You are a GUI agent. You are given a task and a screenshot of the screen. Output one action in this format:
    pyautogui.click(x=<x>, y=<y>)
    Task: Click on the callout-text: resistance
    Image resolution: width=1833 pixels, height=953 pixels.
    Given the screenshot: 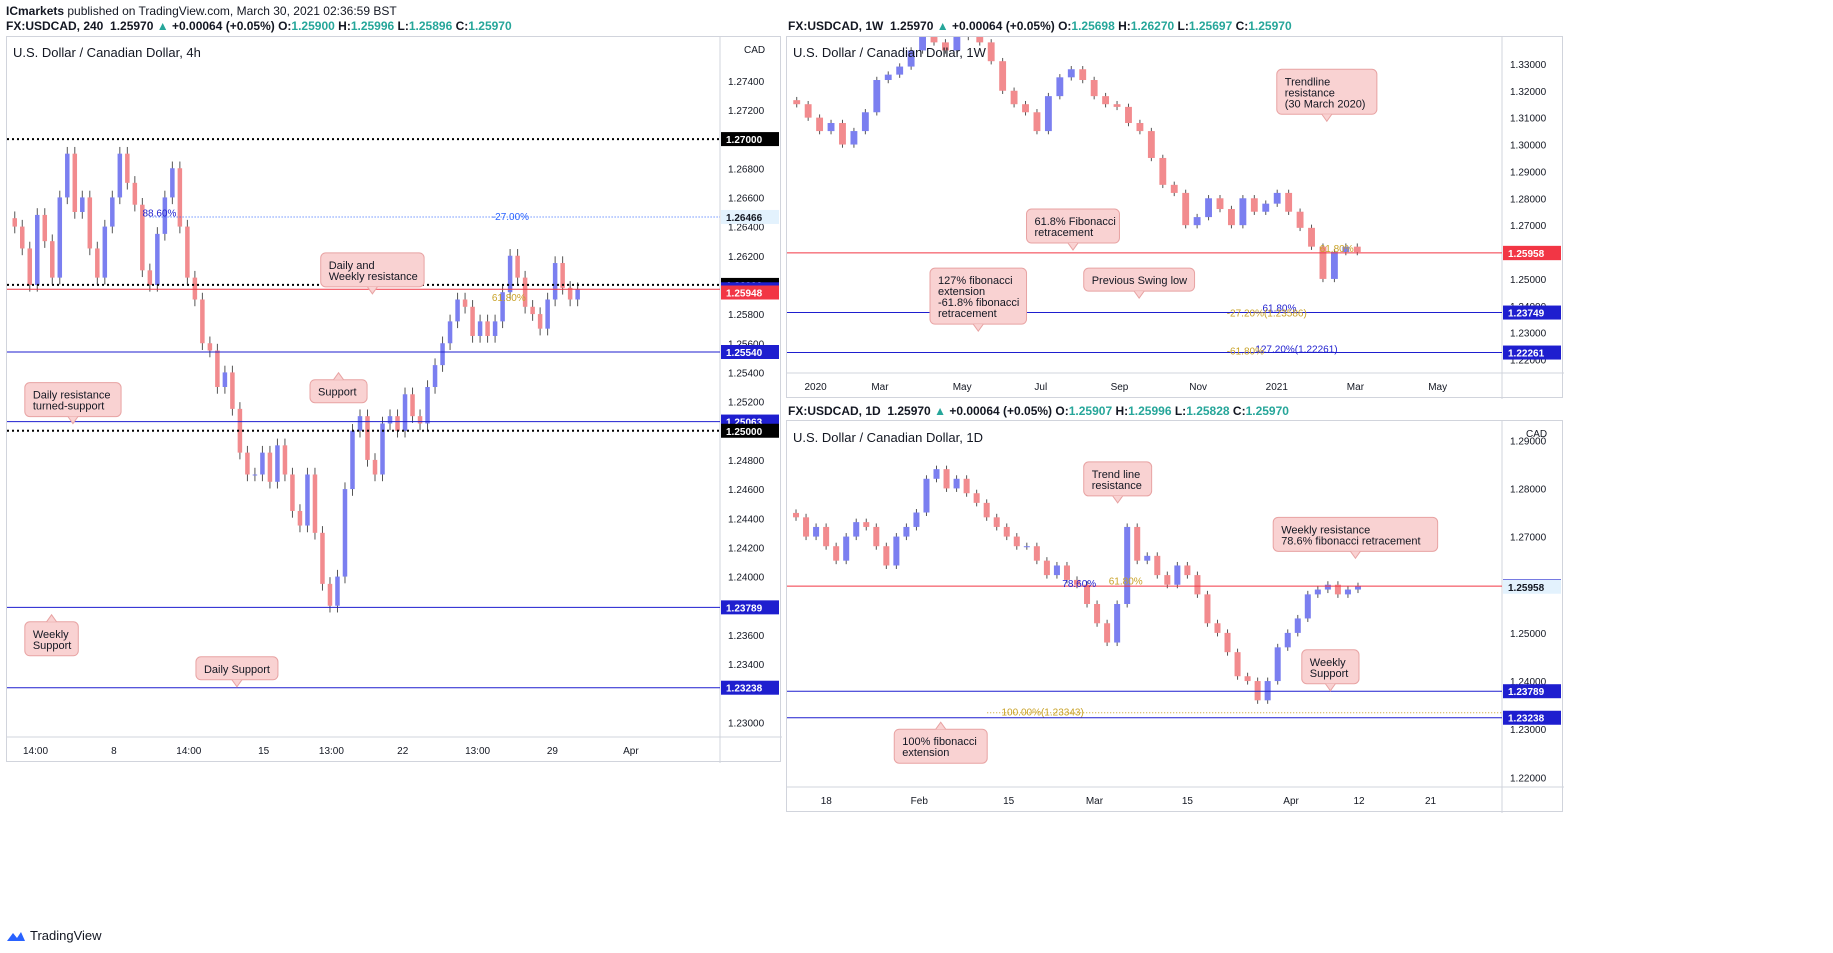 What is the action you would take?
    pyautogui.click(x=1117, y=486)
    